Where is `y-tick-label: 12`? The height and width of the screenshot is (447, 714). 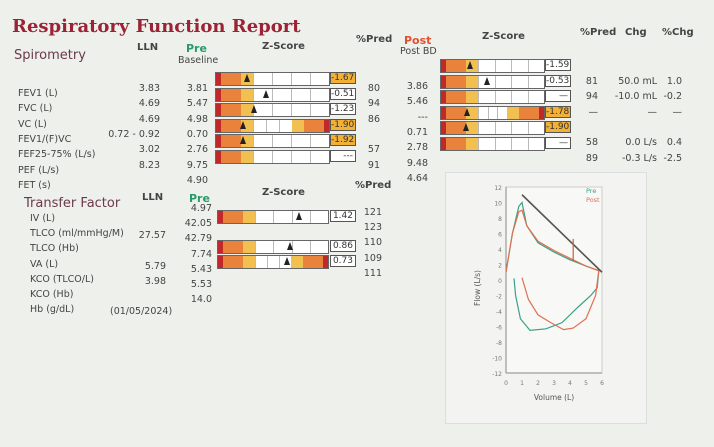 y-tick-label: 12 is located at coordinates (498, 188).